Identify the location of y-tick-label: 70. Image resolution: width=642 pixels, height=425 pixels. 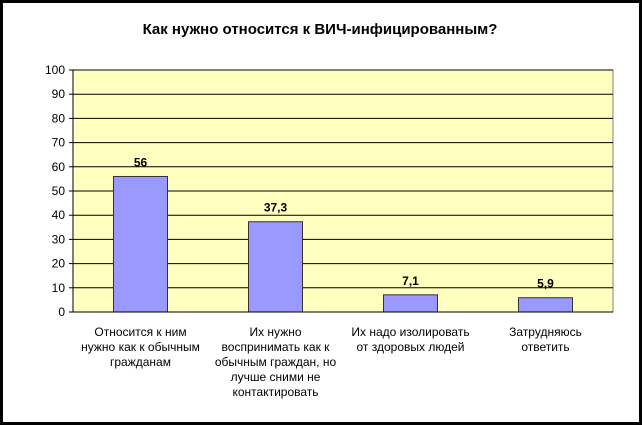
(59, 143).